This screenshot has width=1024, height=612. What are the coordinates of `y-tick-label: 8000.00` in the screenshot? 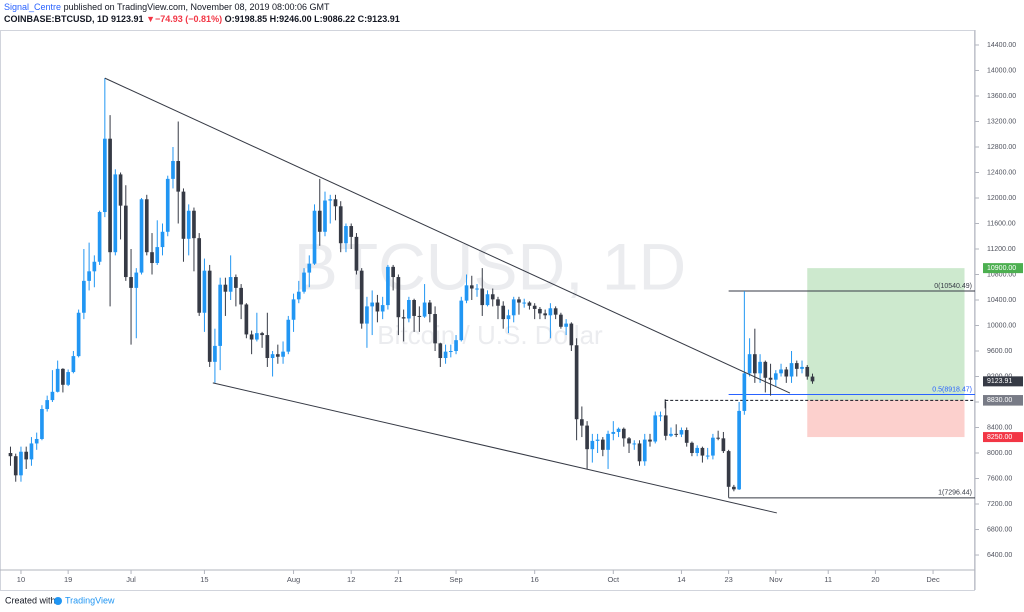 It's located at (999, 453).